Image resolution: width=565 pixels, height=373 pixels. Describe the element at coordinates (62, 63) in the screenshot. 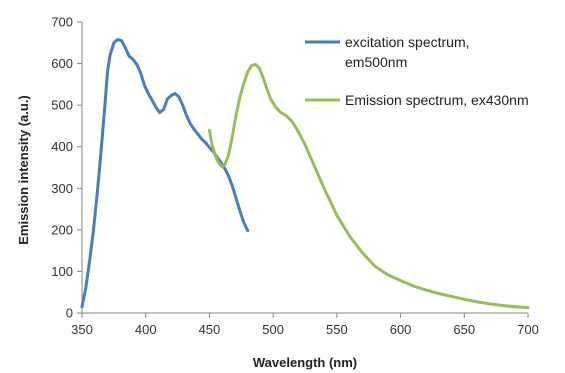

I see `y-tick-label: 600` at that location.